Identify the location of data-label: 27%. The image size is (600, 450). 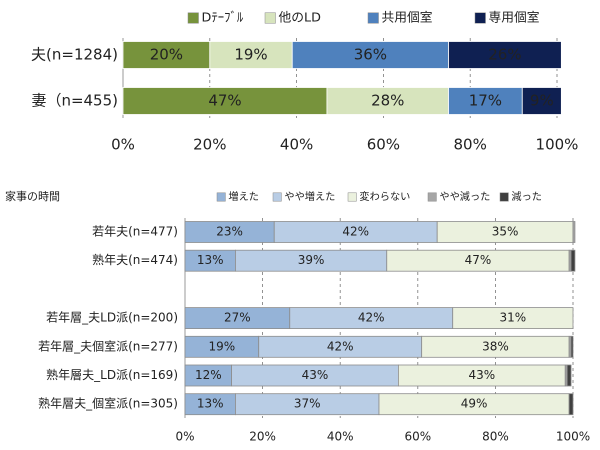
(237, 318).